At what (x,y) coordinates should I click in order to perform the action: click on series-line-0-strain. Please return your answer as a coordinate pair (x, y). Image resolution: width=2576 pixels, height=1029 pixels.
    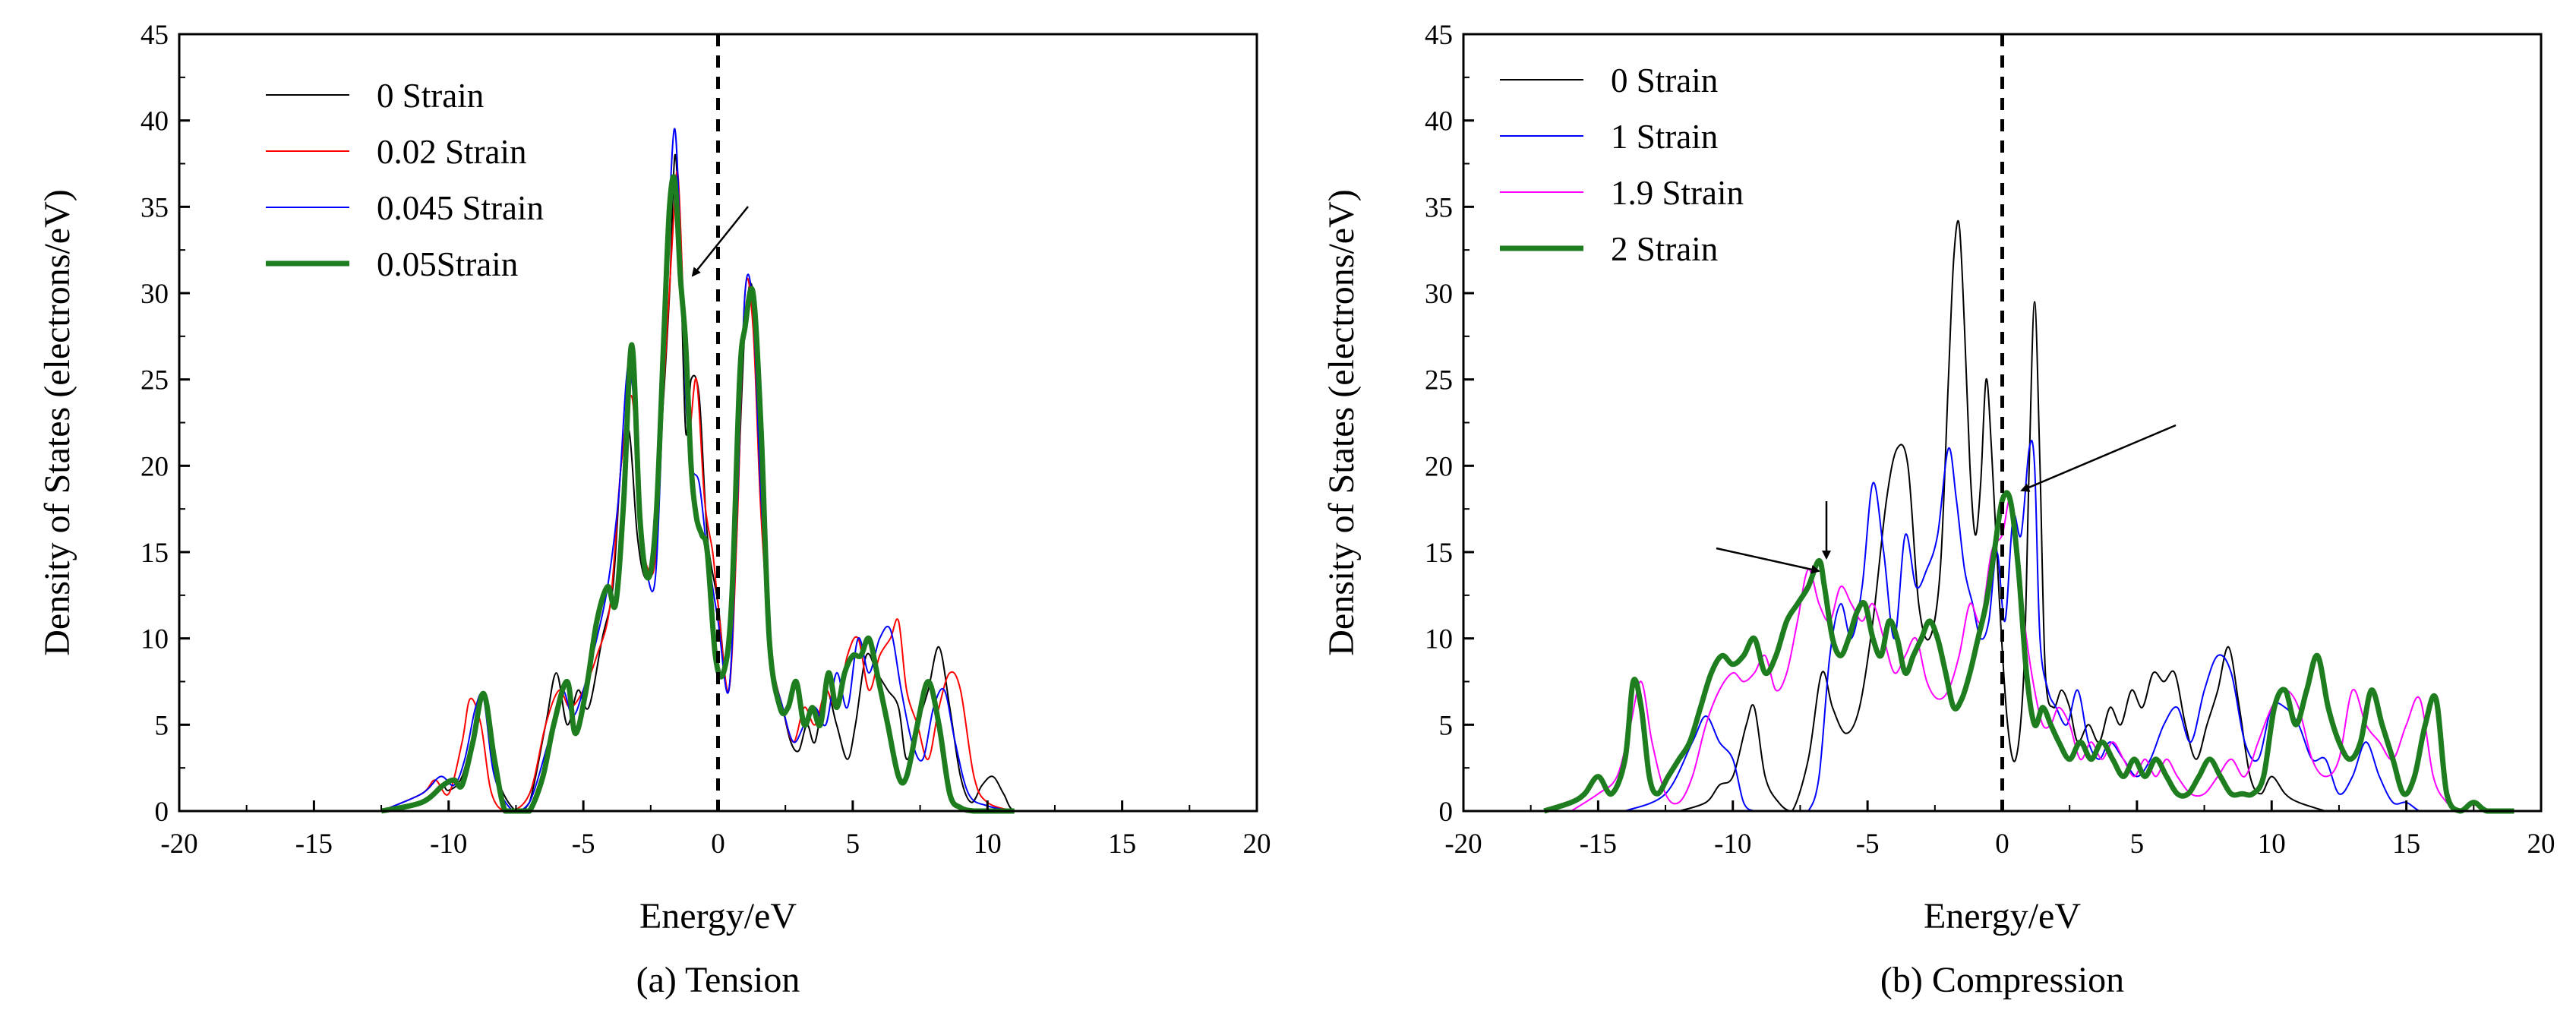
    Looking at the image, I should click on (2002, 515).